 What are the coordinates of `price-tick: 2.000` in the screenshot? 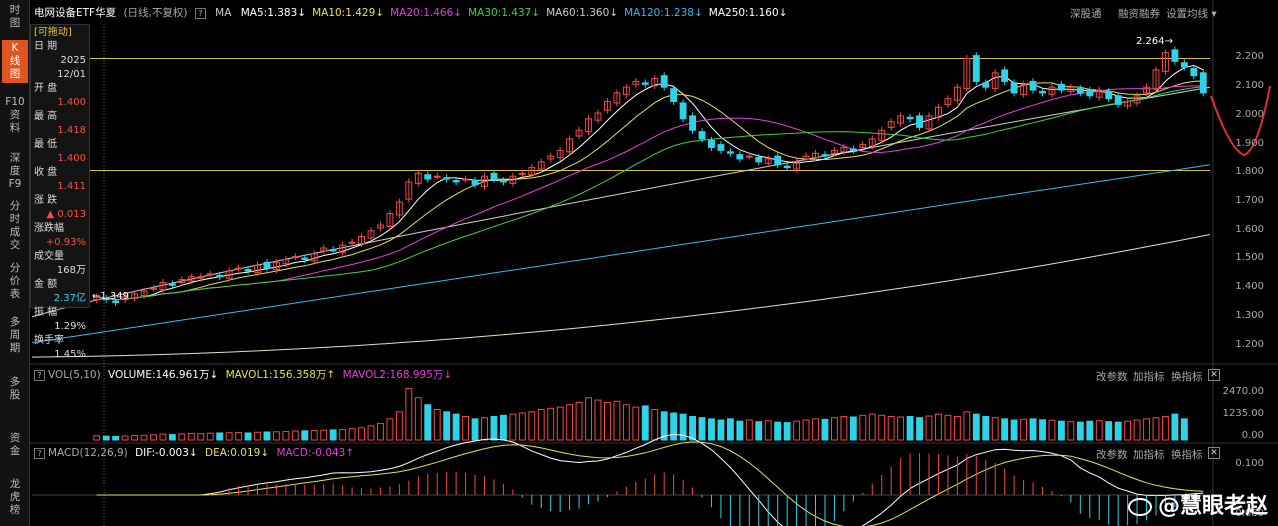 It's located at (1249, 114).